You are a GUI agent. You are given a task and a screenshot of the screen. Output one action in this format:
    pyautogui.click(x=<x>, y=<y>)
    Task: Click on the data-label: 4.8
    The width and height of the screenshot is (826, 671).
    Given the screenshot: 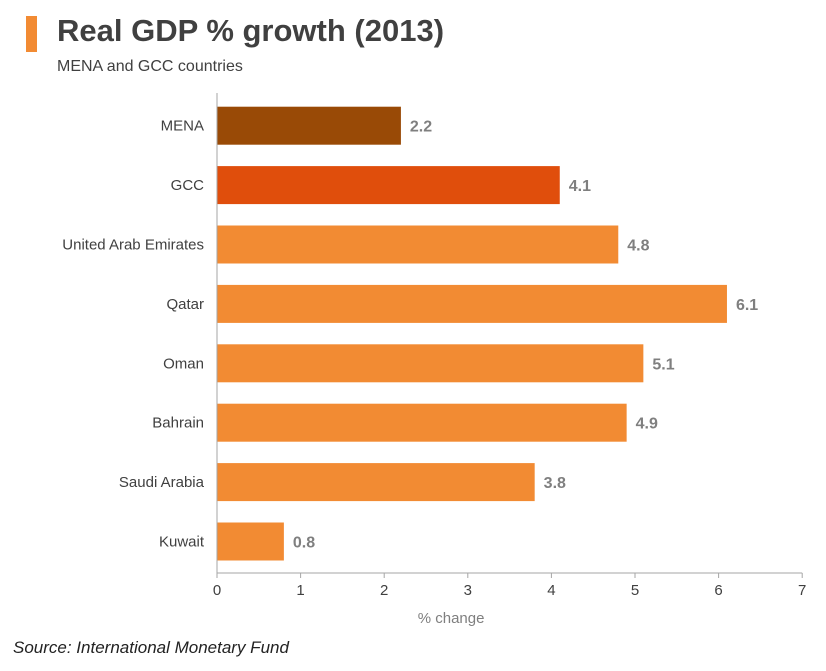 What is the action you would take?
    pyautogui.click(x=638, y=246)
    